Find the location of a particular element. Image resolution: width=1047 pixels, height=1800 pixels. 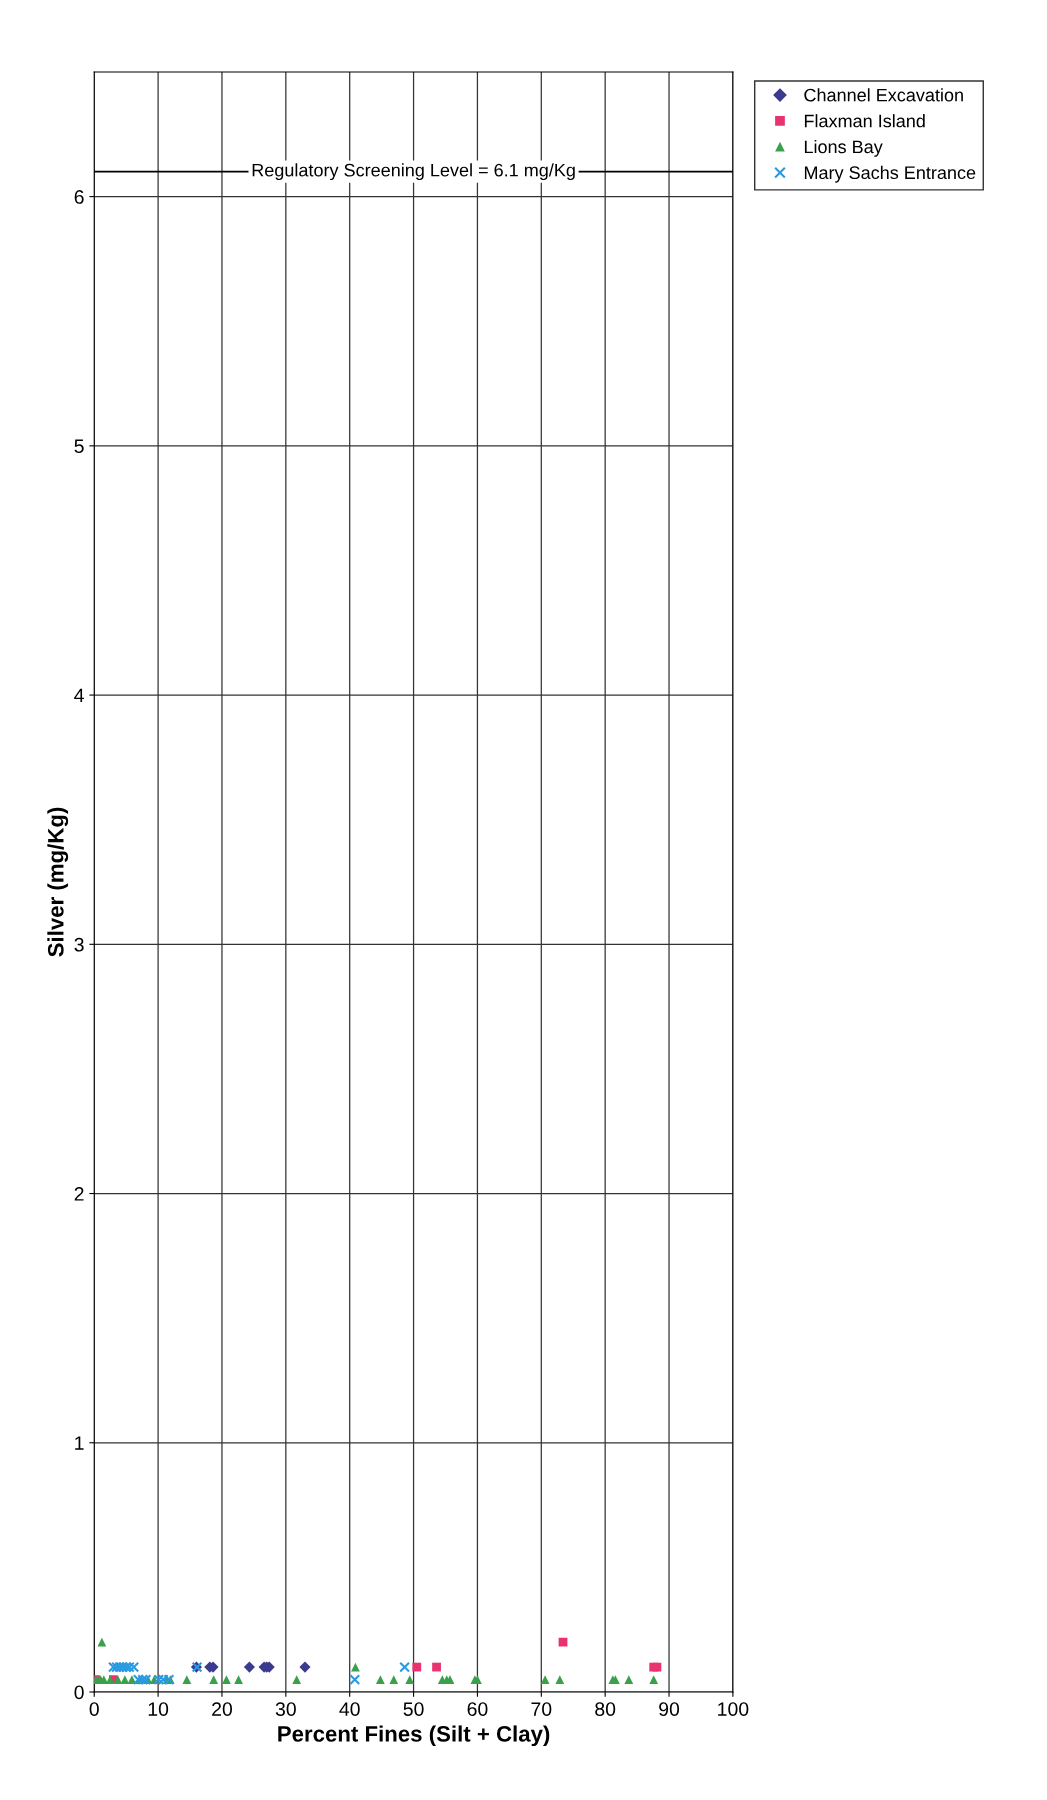

x-tick-label: 90 is located at coordinates (669, 1709).